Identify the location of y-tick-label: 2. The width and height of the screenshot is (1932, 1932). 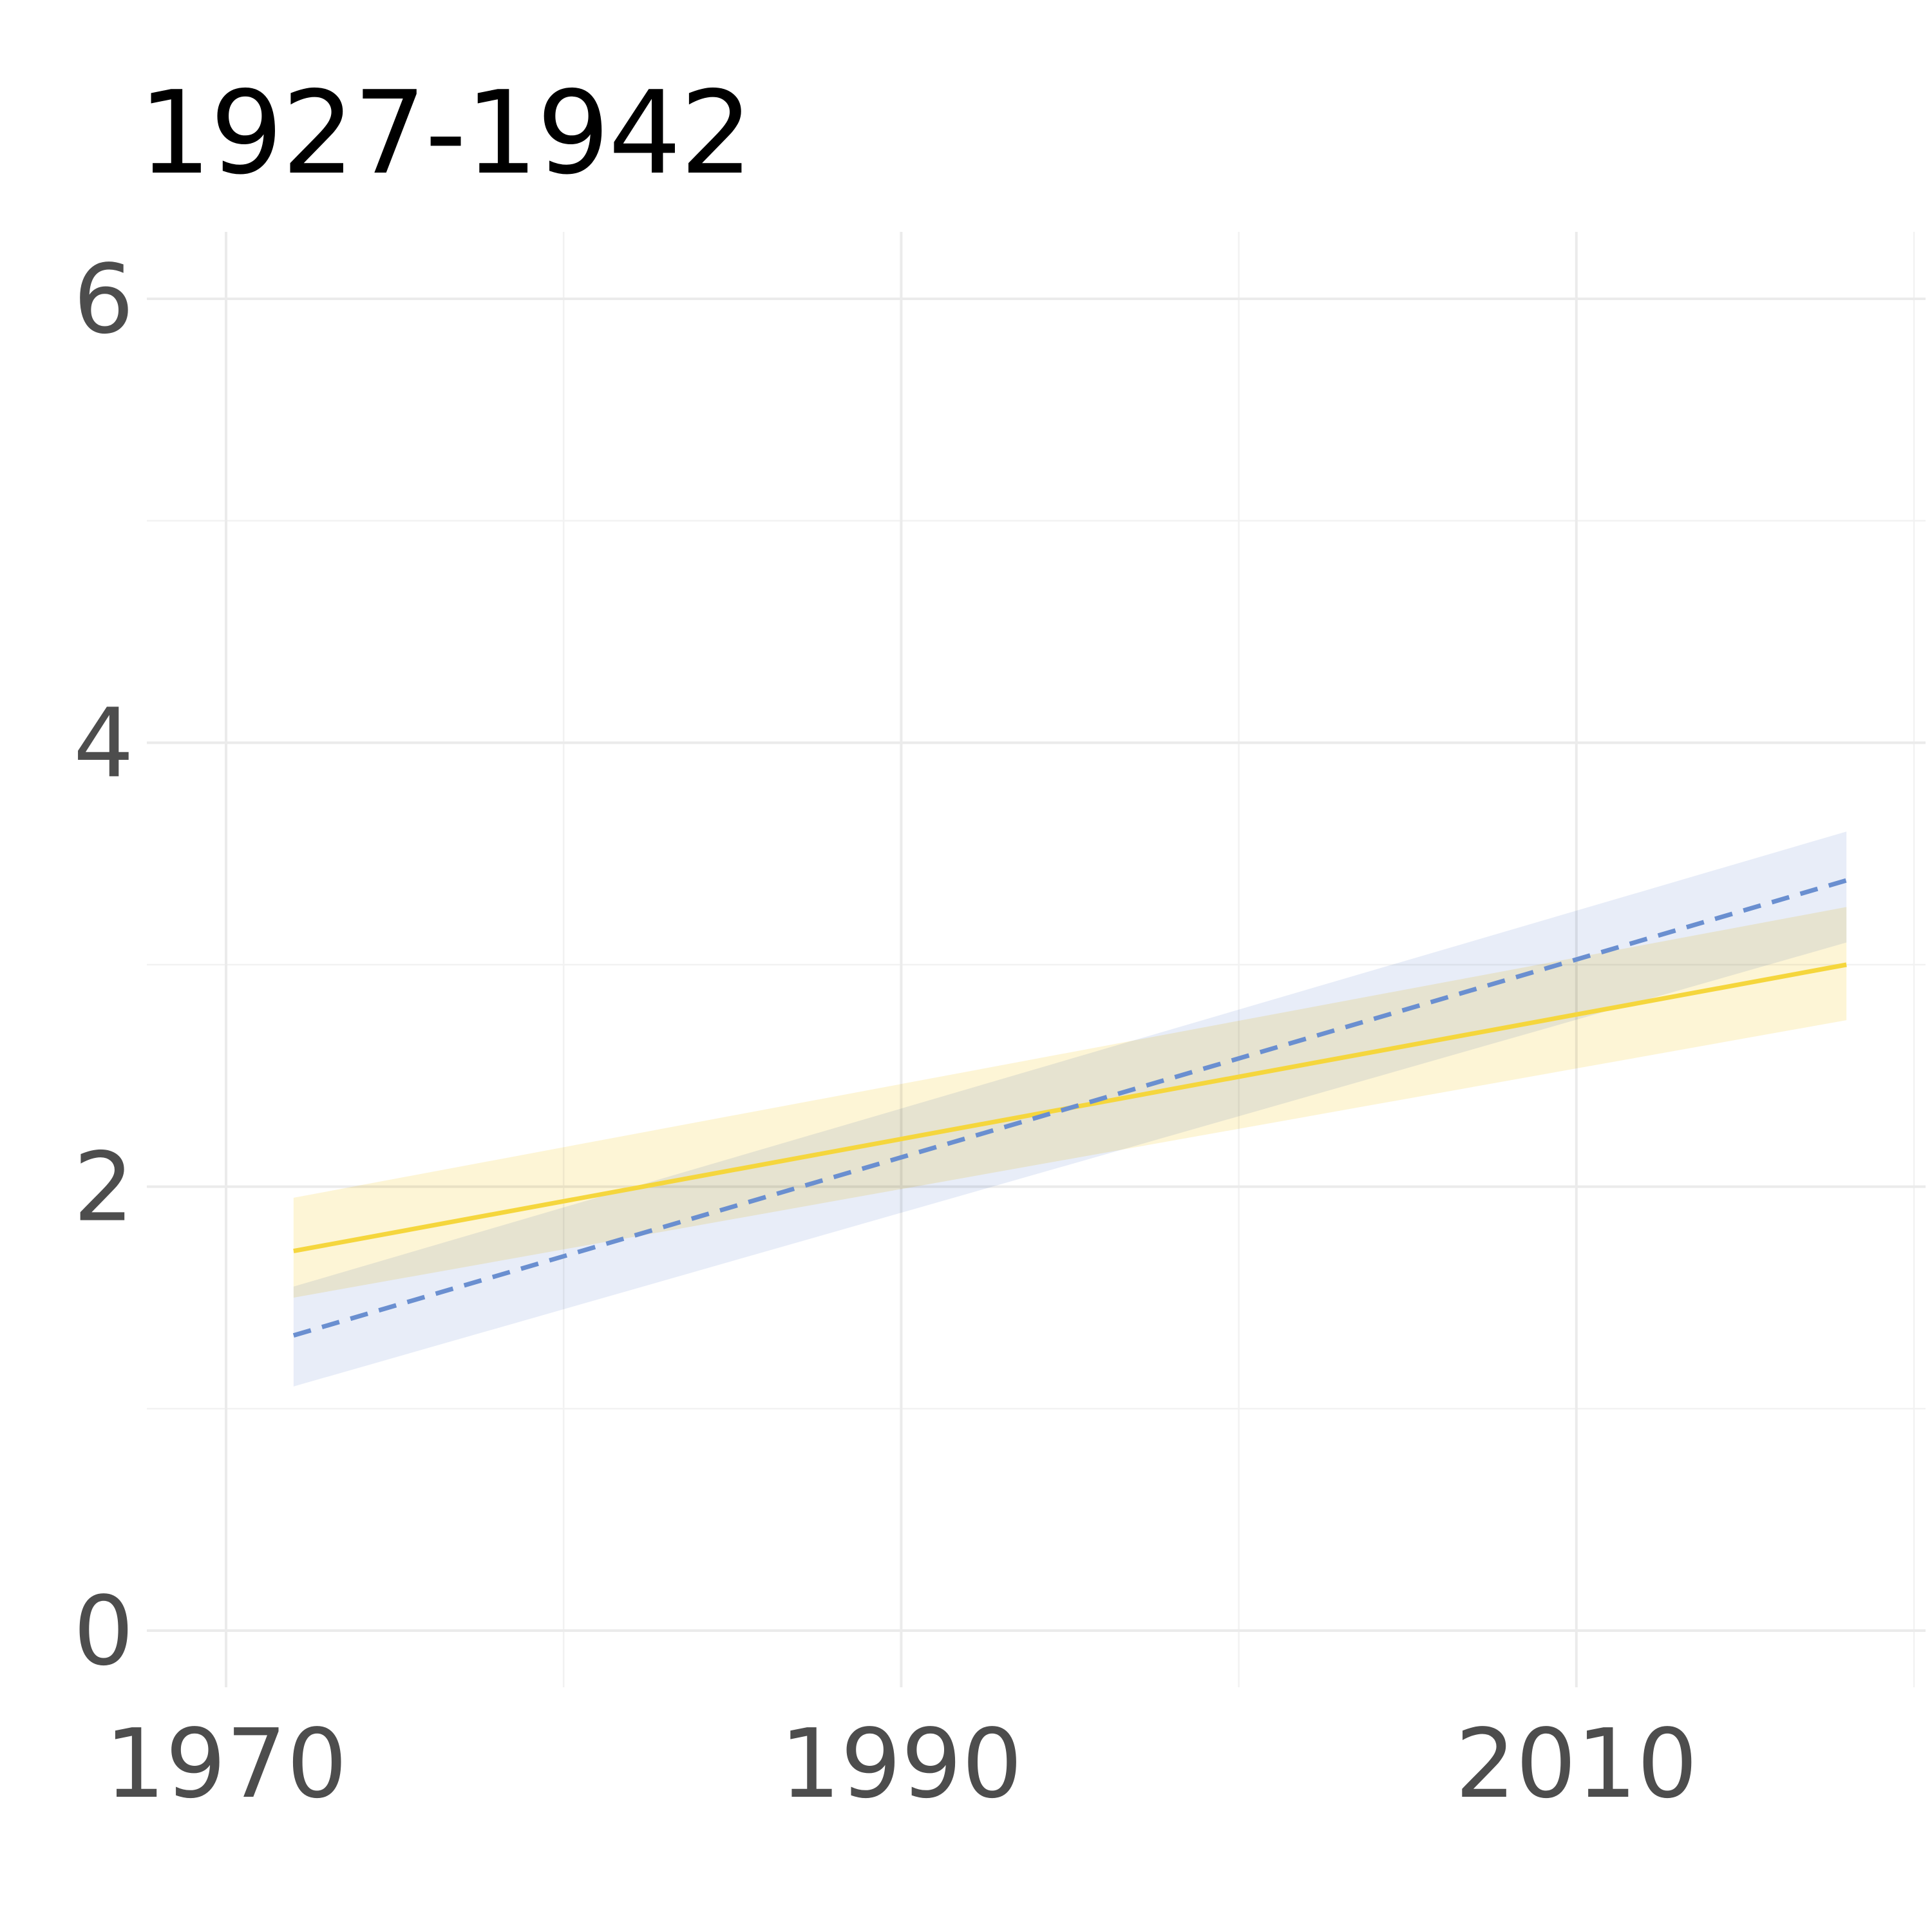
(104, 1188).